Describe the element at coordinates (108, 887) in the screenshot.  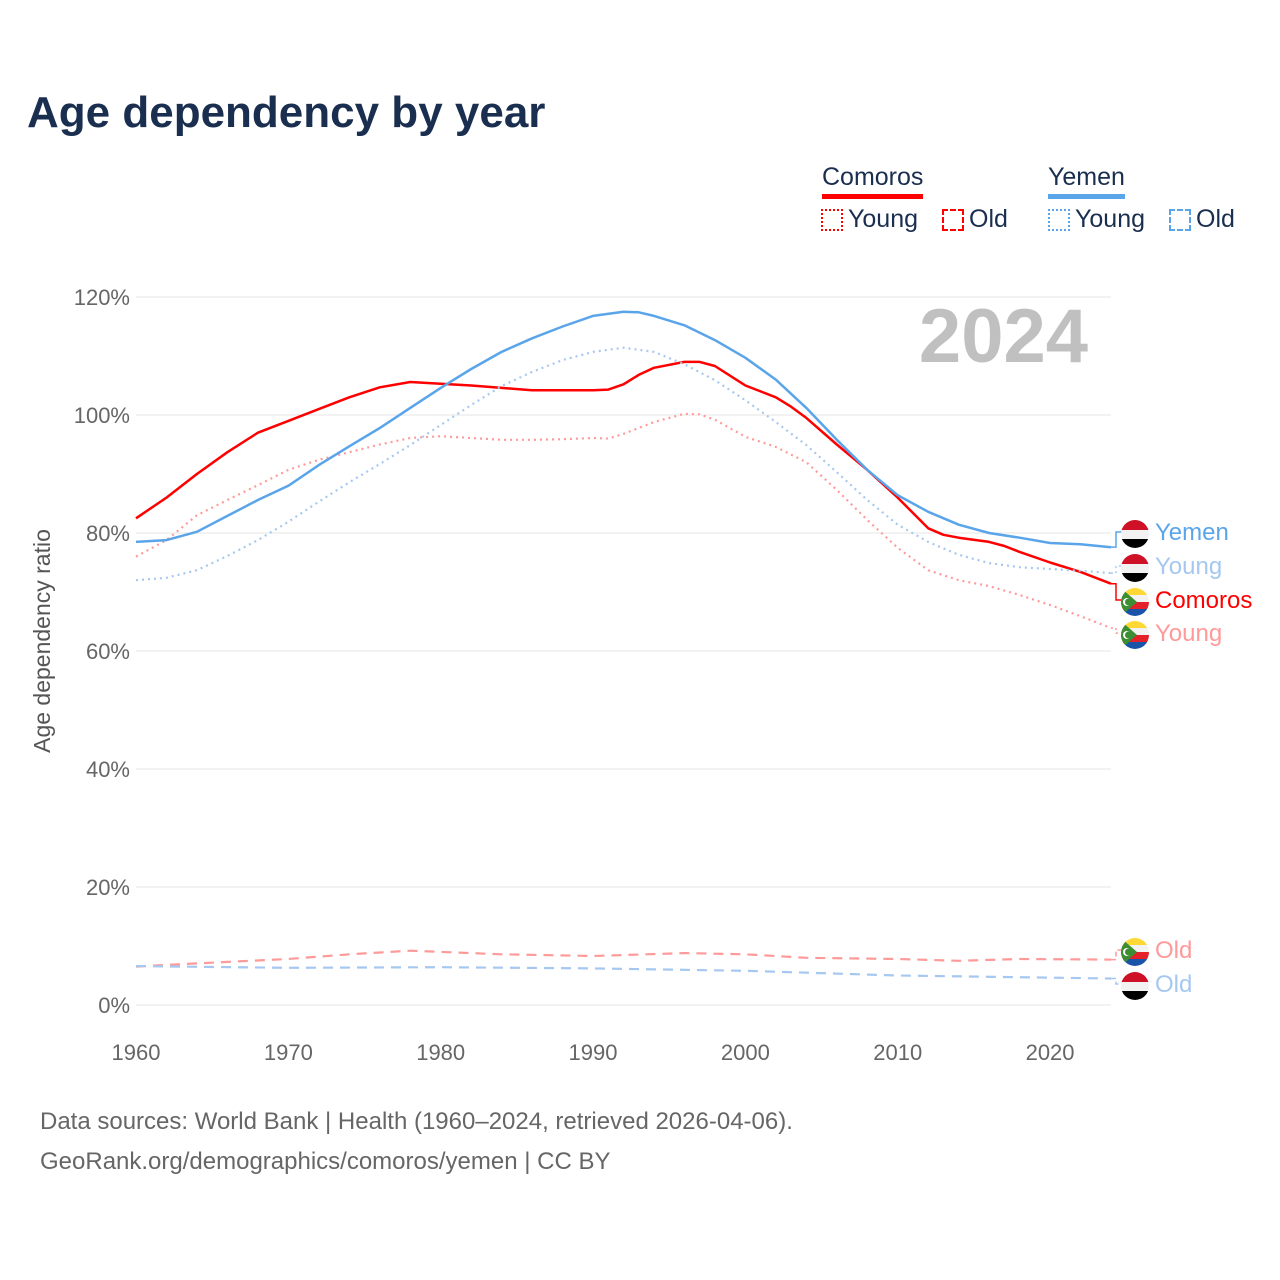
I see `y-tick-label: 20%` at that location.